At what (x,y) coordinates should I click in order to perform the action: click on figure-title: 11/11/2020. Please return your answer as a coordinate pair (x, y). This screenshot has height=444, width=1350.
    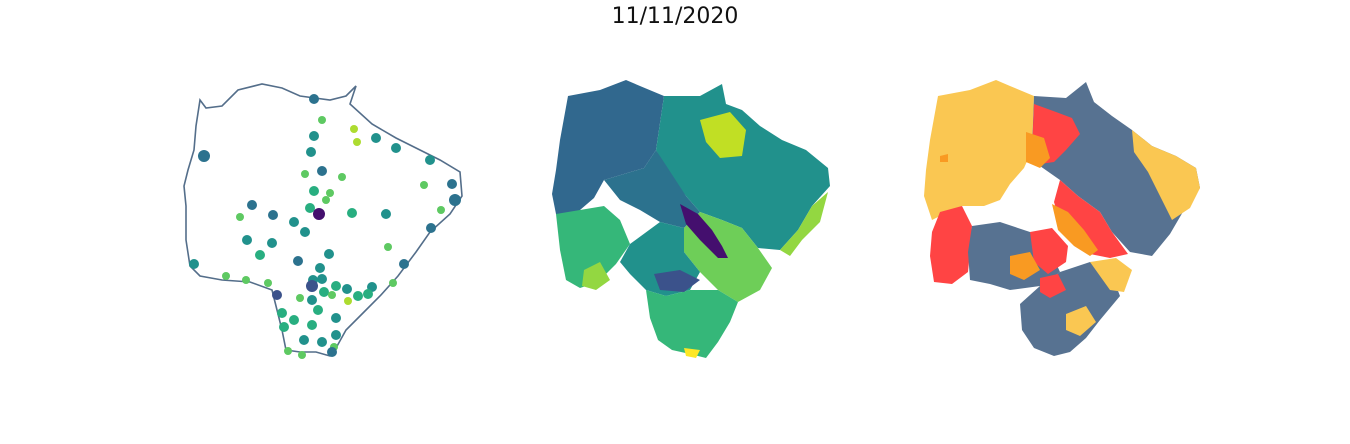
    Looking at the image, I should click on (675, 16).